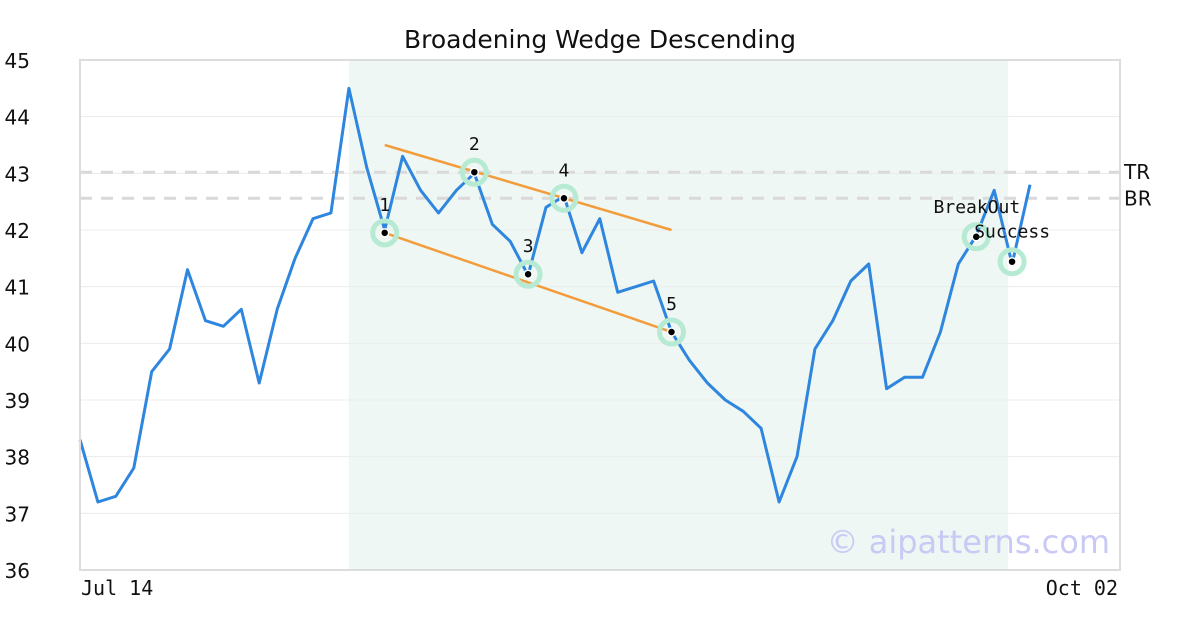 The image size is (1200, 630). I want to click on point-label-3: 3, so click(528, 246).